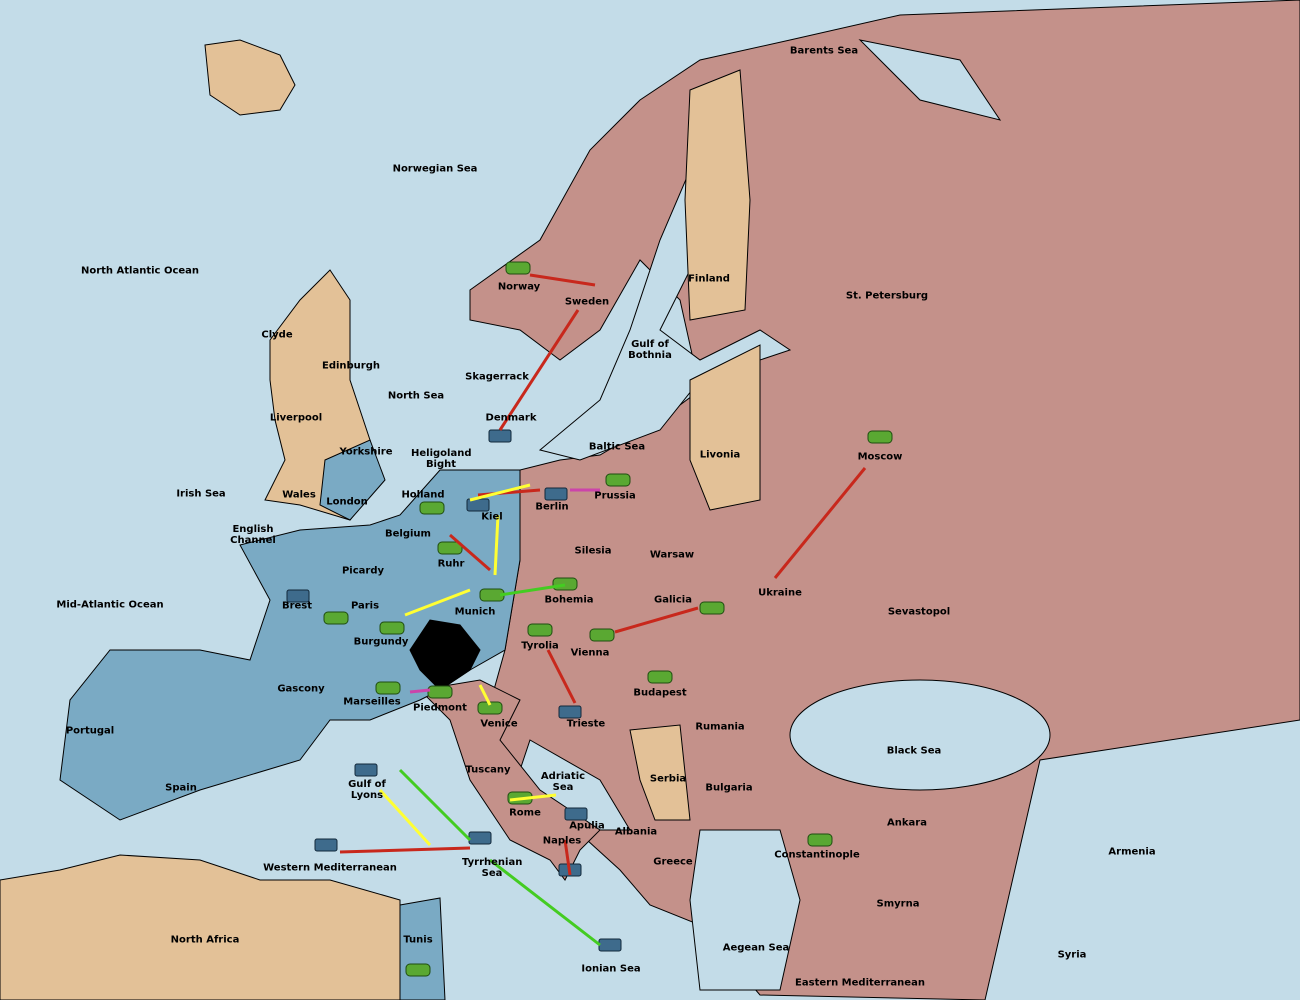  I want to click on province-label: Holland, so click(423, 495).